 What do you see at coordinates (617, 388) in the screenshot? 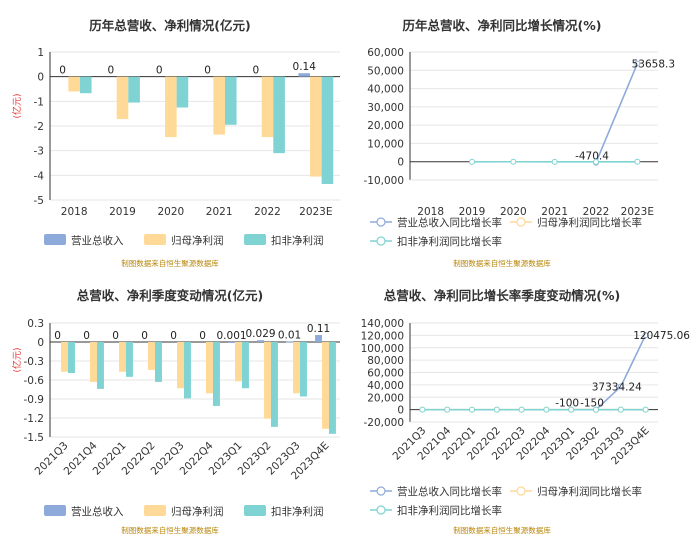
I see `data-label: 37334.24` at bounding box center [617, 388].